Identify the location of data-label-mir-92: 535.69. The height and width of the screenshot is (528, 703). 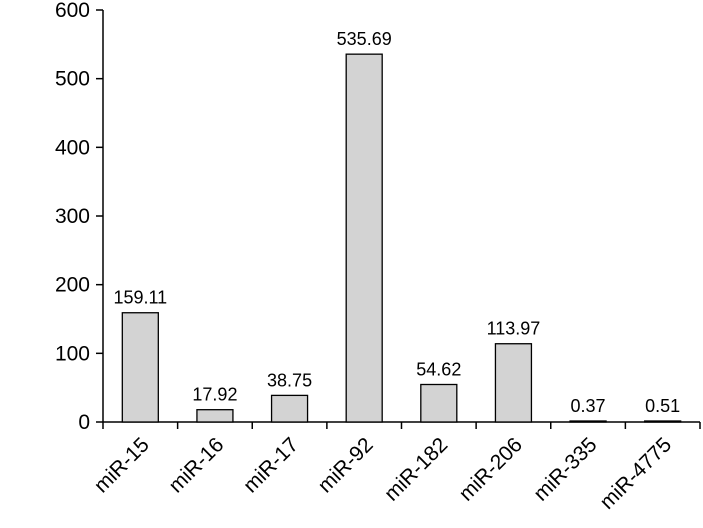
(364, 39).